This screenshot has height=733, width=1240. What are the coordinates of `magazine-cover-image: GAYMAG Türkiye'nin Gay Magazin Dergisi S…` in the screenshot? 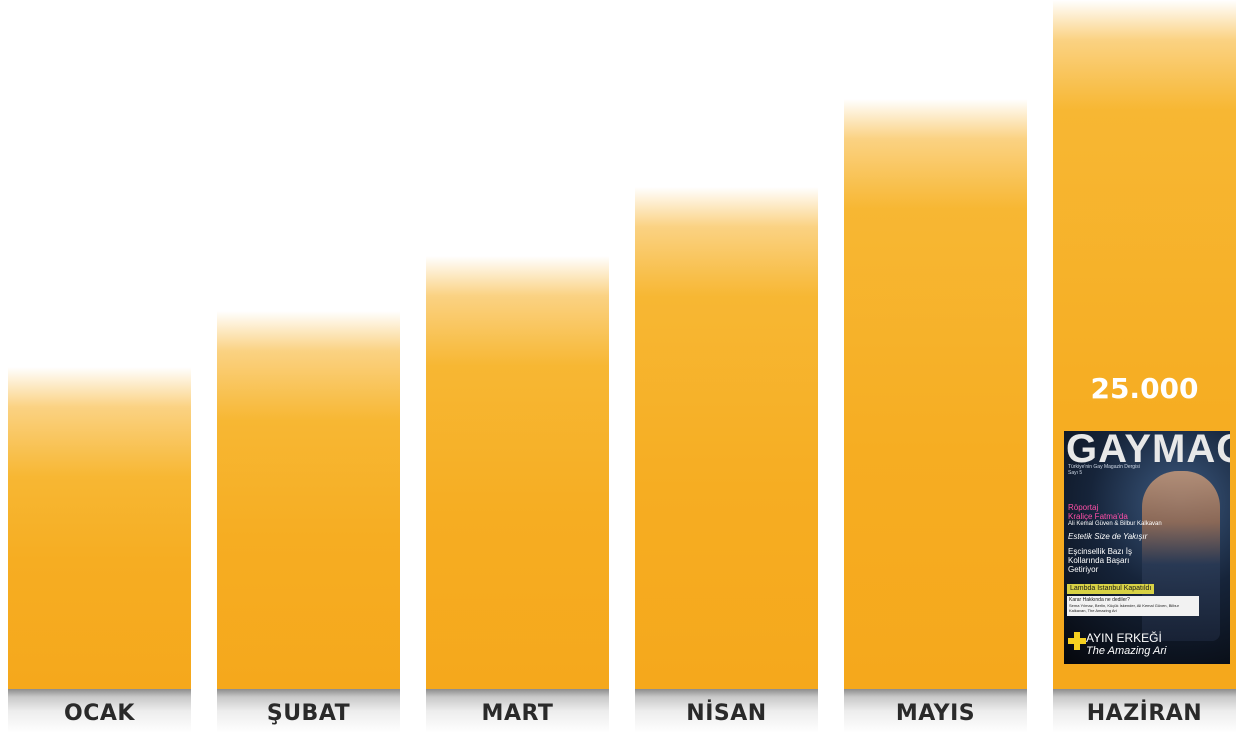 It's located at (1147, 547).